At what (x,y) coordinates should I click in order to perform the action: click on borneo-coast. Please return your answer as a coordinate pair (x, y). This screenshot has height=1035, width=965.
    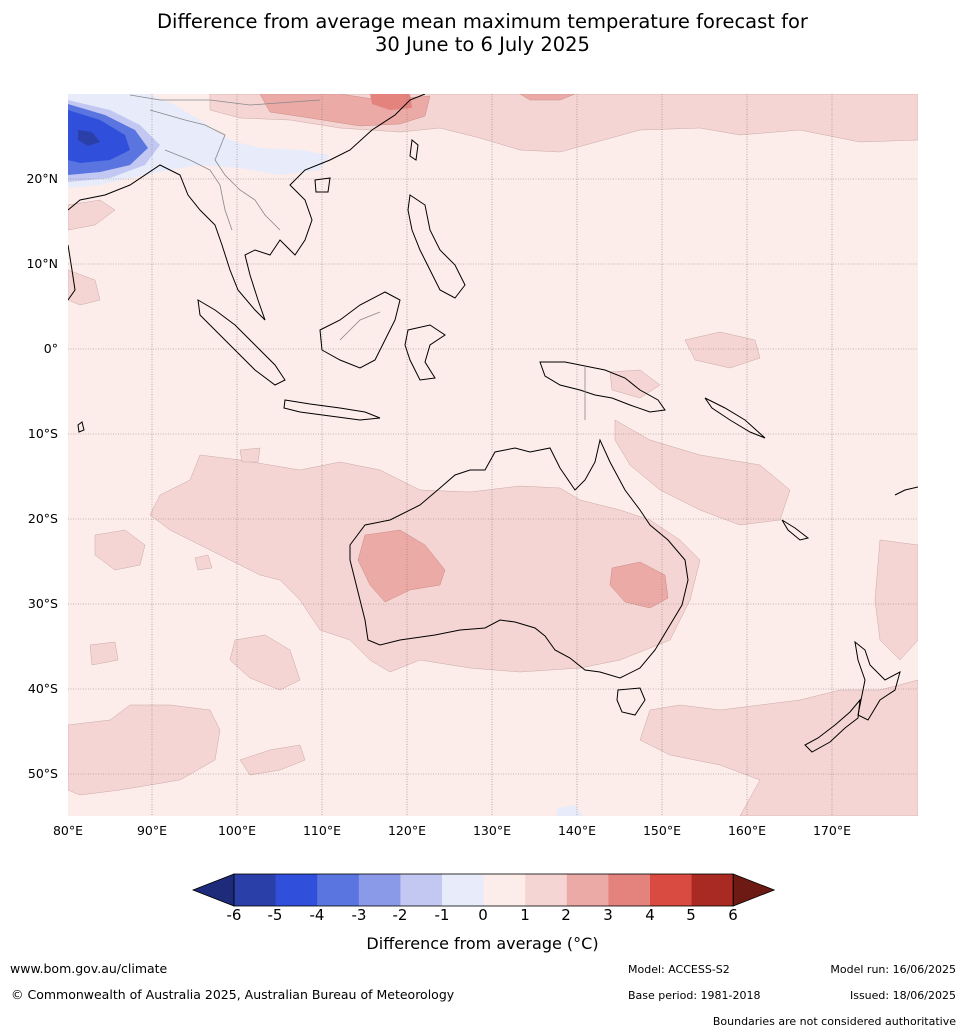
    Looking at the image, I should click on (360, 330).